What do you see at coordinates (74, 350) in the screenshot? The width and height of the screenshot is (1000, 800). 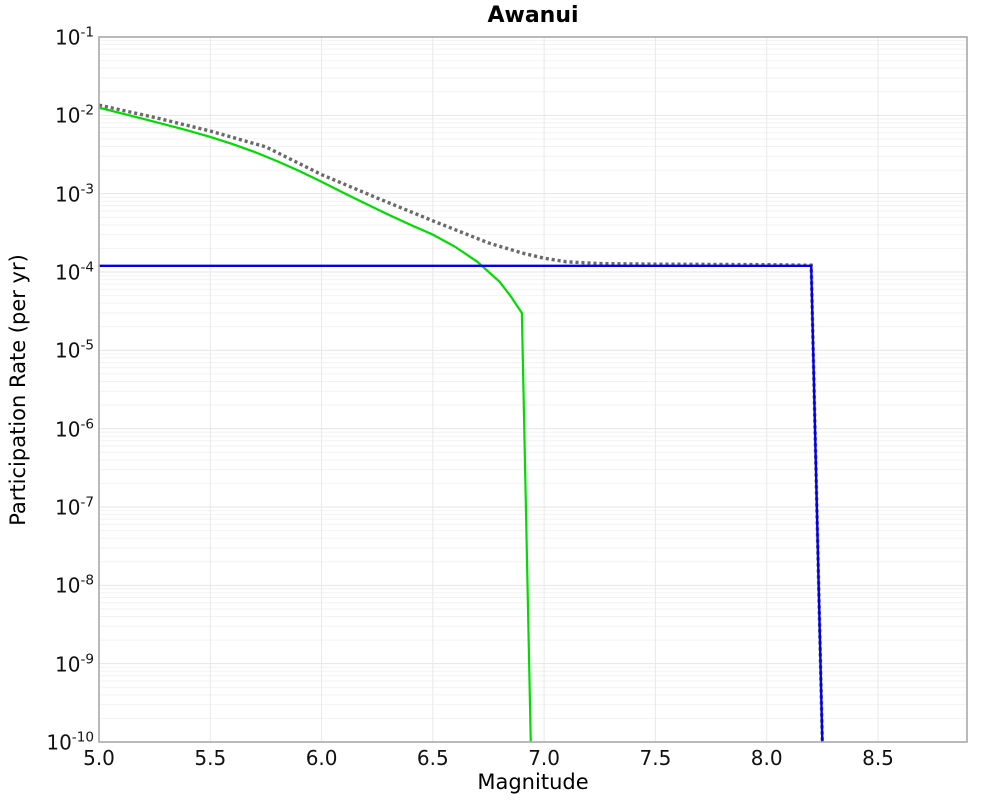 I see `y-tick-label: 10⁻⁵` at bounding box center [74, 350].